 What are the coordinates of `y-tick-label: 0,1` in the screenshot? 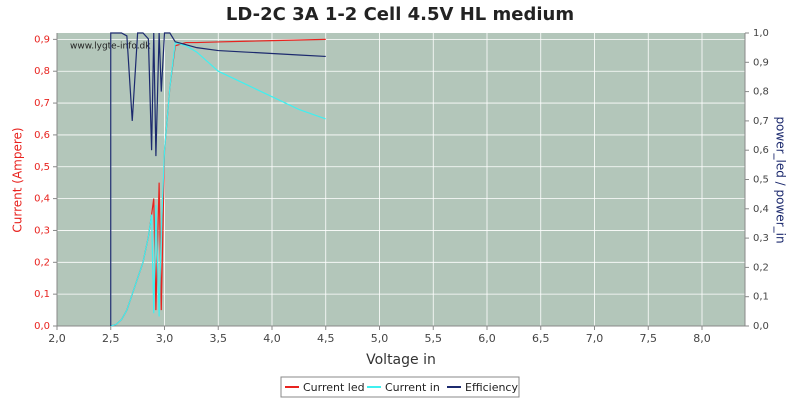 It's located at (42, 294).